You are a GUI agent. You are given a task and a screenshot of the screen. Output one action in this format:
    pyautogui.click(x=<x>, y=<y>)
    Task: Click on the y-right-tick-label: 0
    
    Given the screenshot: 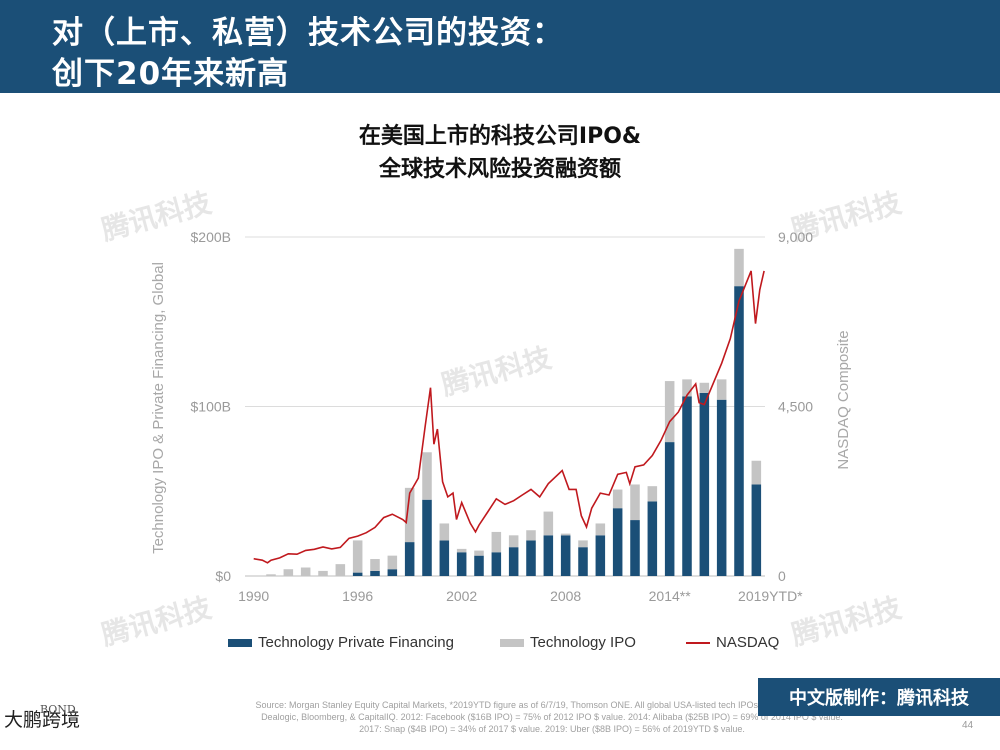 What is the action you would take?
    pyautogui.click(x=782, y=576)
    